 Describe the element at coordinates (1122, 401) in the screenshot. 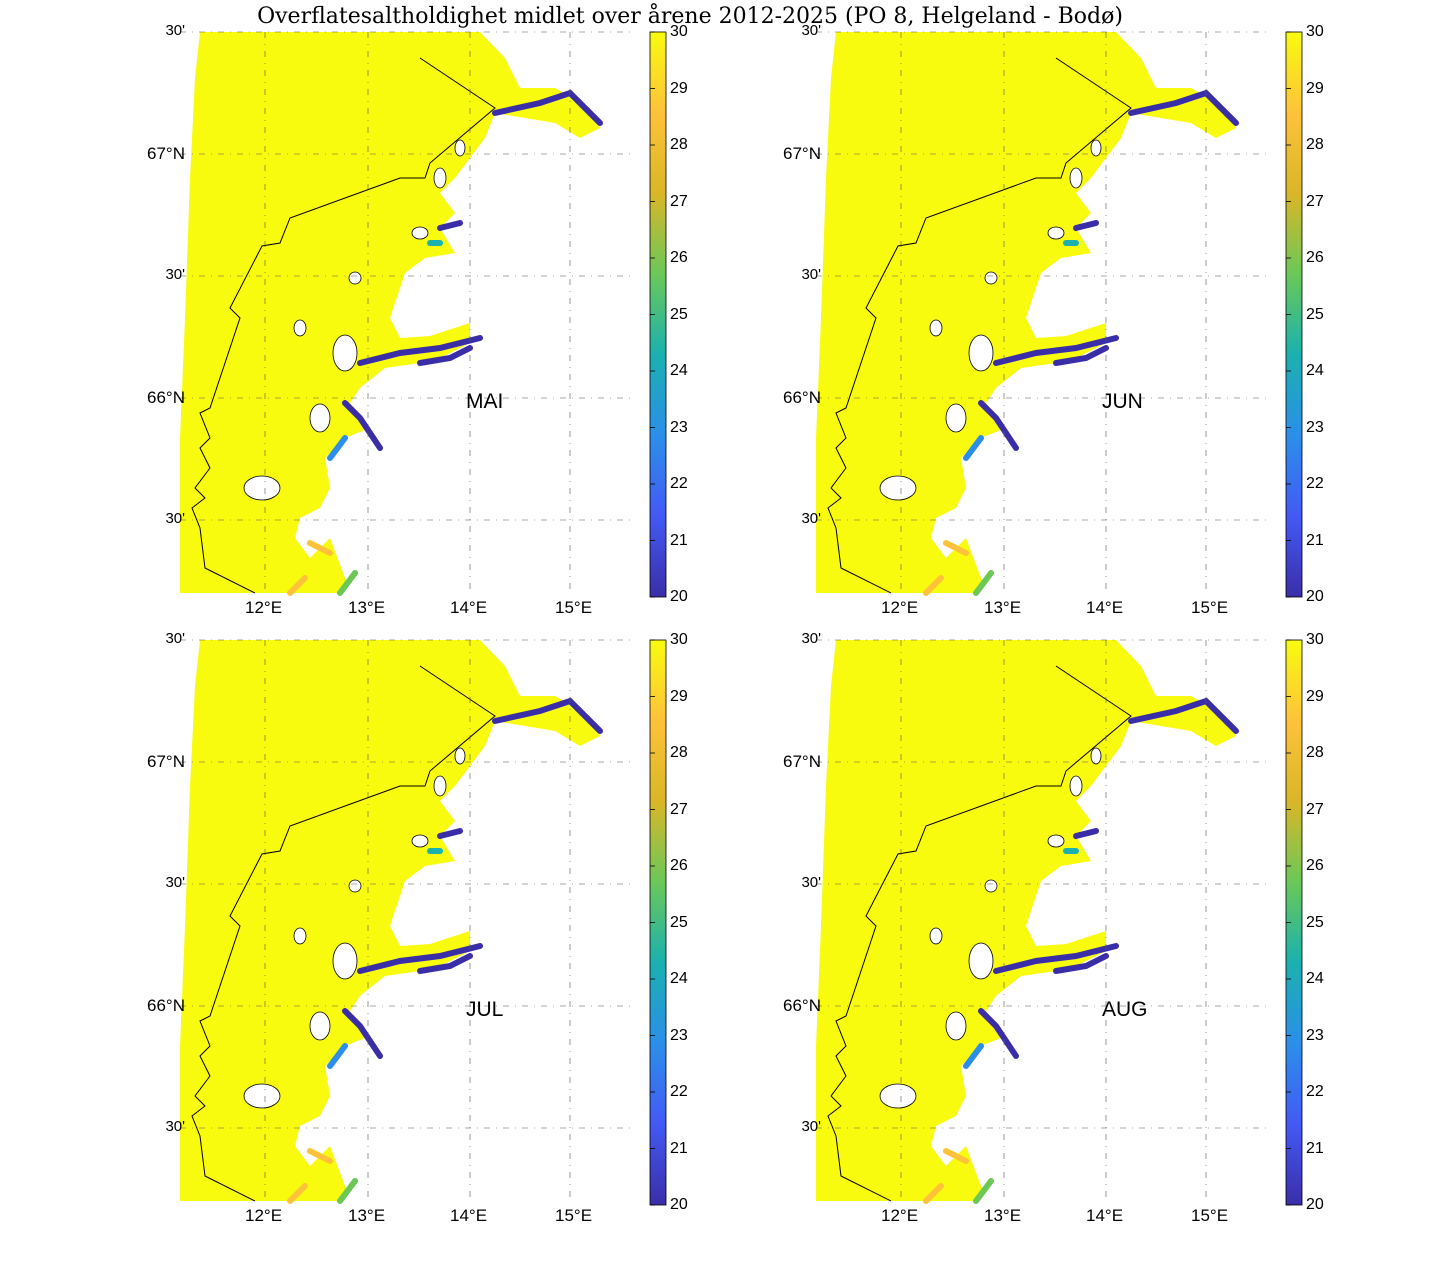

I see `month-label: JUN` at that location.